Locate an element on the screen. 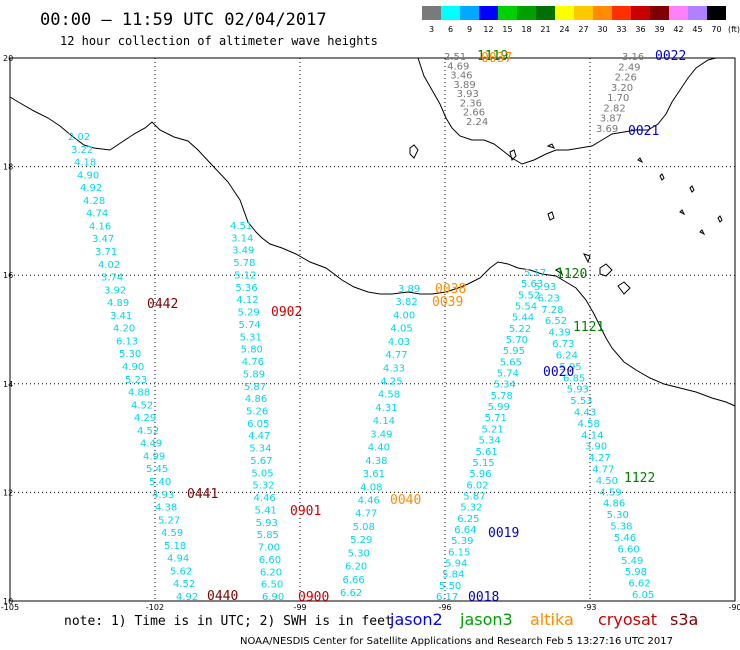  swh-value: 5.36 is located at coordinates (246, 288).